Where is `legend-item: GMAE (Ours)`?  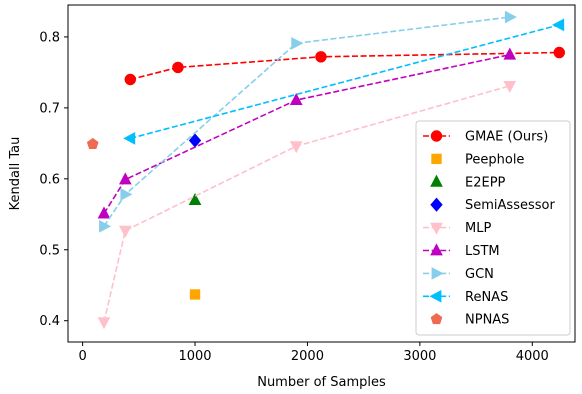
legend-item: GMAE (Ours) is located at coordinates (485, 137).